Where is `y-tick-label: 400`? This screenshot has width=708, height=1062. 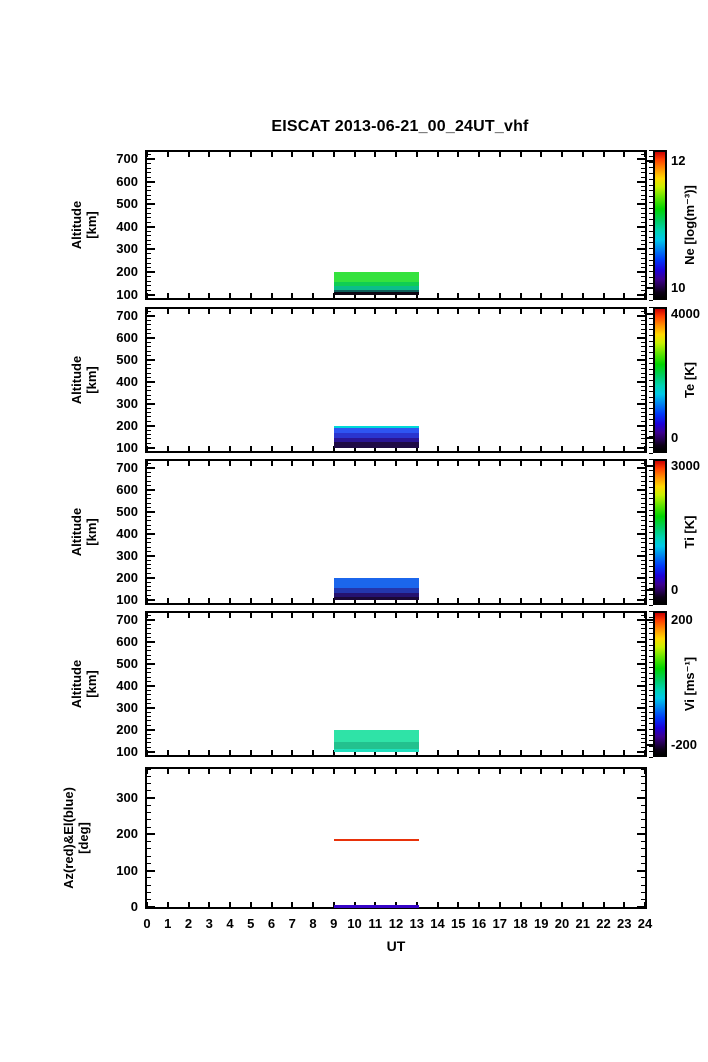 y-tick-label: 400 is located at coordinates (127, 381).